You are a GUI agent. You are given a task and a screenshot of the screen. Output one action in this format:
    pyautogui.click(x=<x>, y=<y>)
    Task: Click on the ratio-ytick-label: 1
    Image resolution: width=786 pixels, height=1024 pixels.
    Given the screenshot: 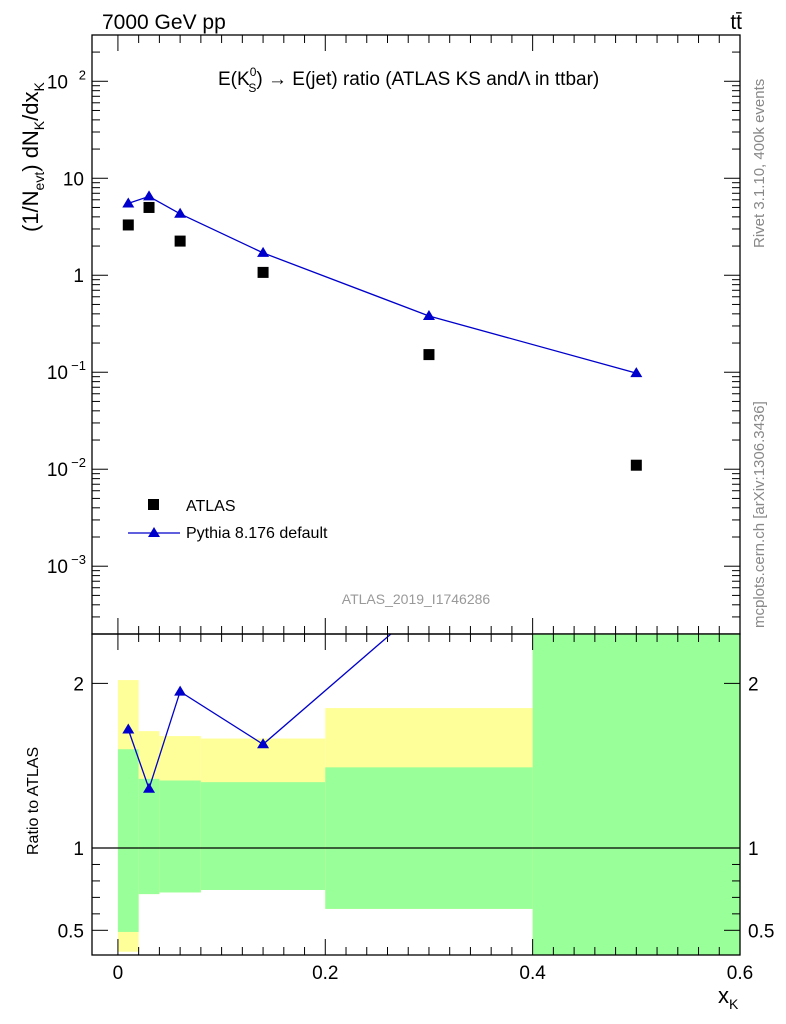 What is the action you would take?
    pyautogui.click(x=78, y=849)
    